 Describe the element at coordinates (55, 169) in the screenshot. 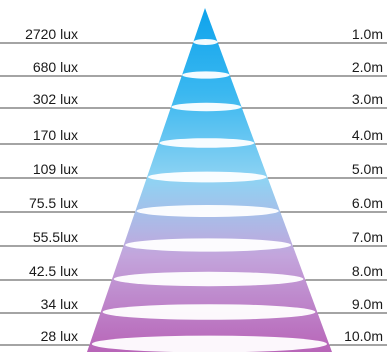

I see `lux-label-5: 109 lux` at that location.